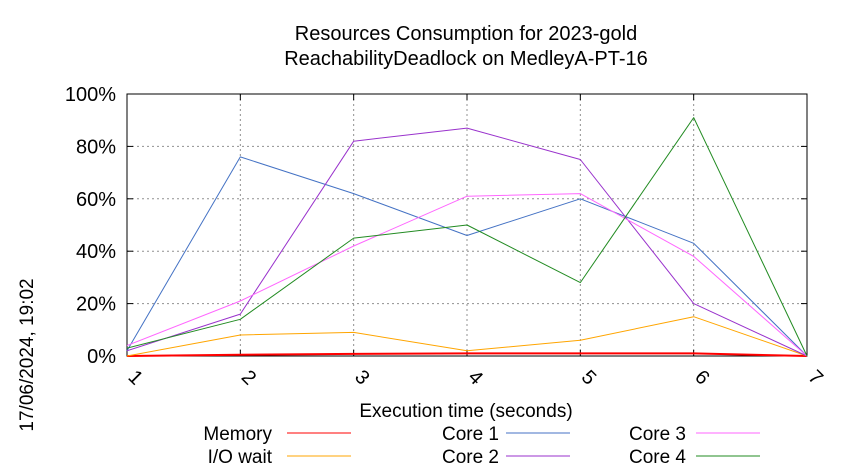  Describe the element at coordinates (657, 457) in the screenshot. I see `legend-label-core-4: Core 4` at that location.